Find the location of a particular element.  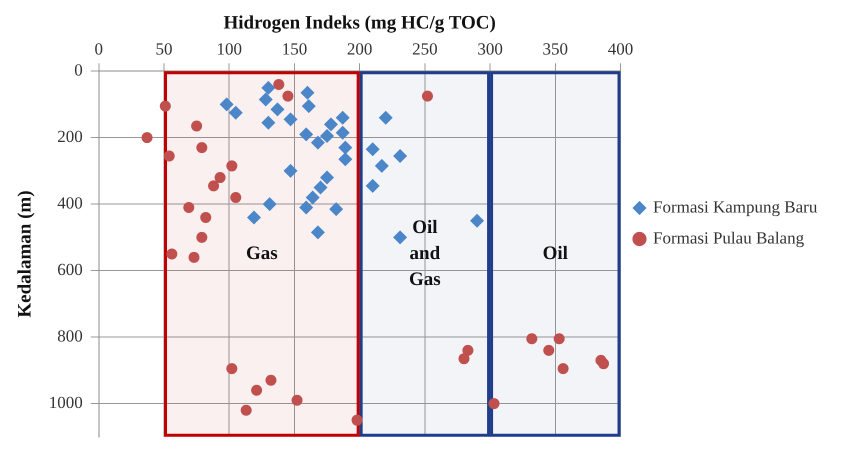

band-label: Gas is located at coordinates (262, 253).